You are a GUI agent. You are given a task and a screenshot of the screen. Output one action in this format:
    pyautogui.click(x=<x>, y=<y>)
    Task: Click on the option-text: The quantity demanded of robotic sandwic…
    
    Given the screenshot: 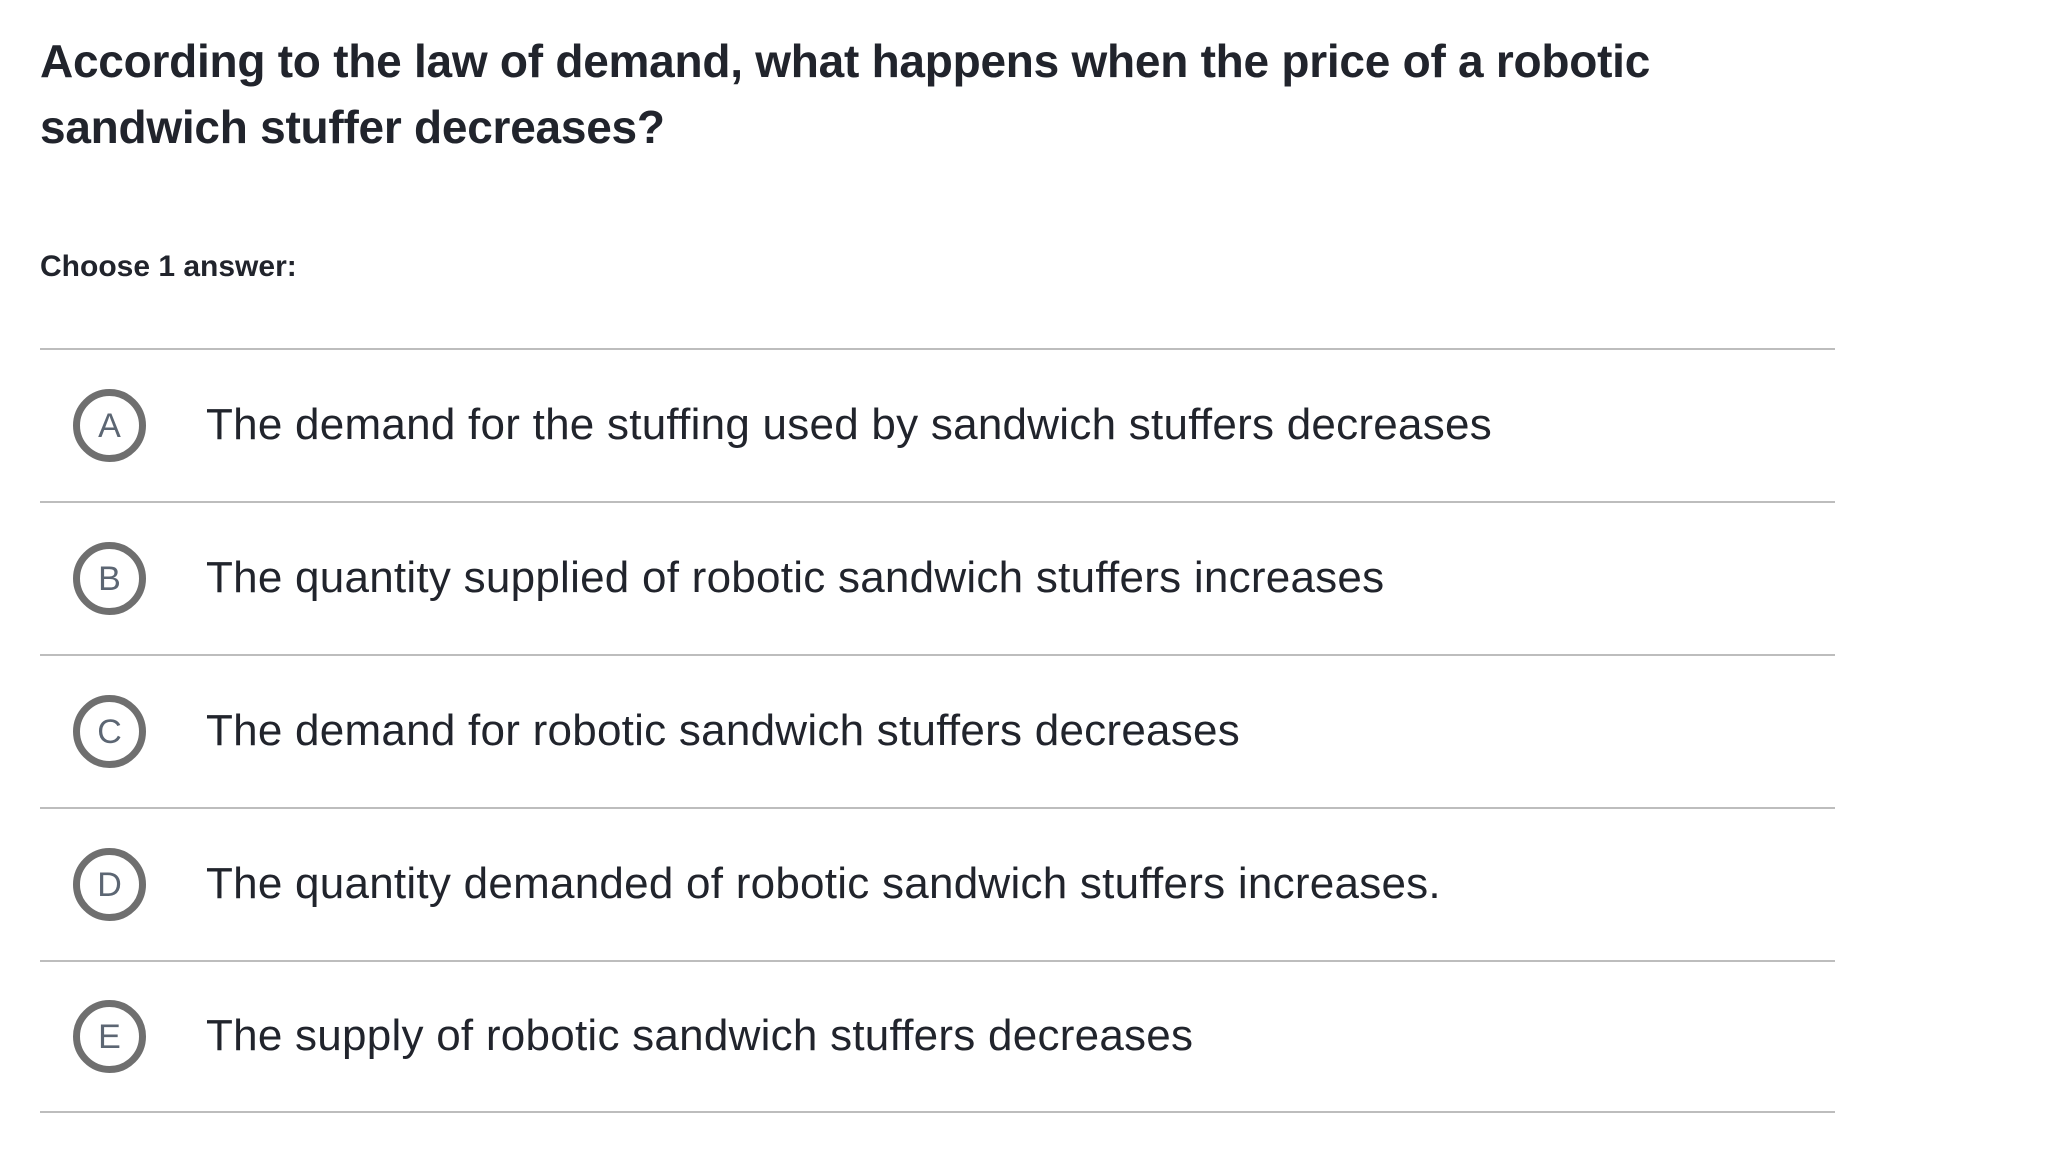 What is the action you would take?
    pyautogui.click(x=823, y=884)
    